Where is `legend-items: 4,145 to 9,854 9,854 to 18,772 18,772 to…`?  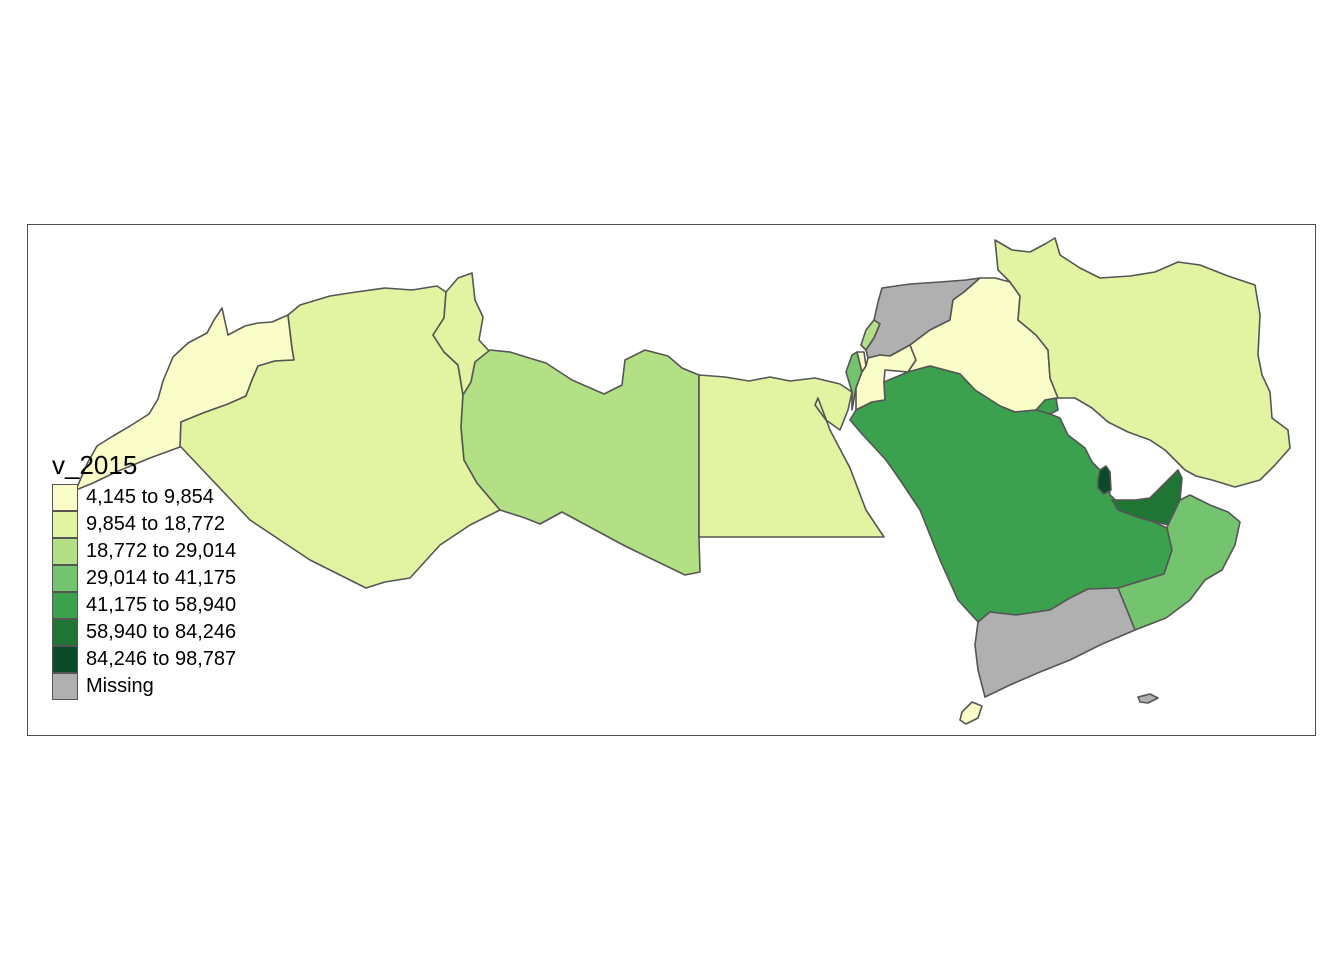
legend-items: 4,145 to 9,854 9,854 to 18,772 18,772 to… is located at coordinates (144, 592).